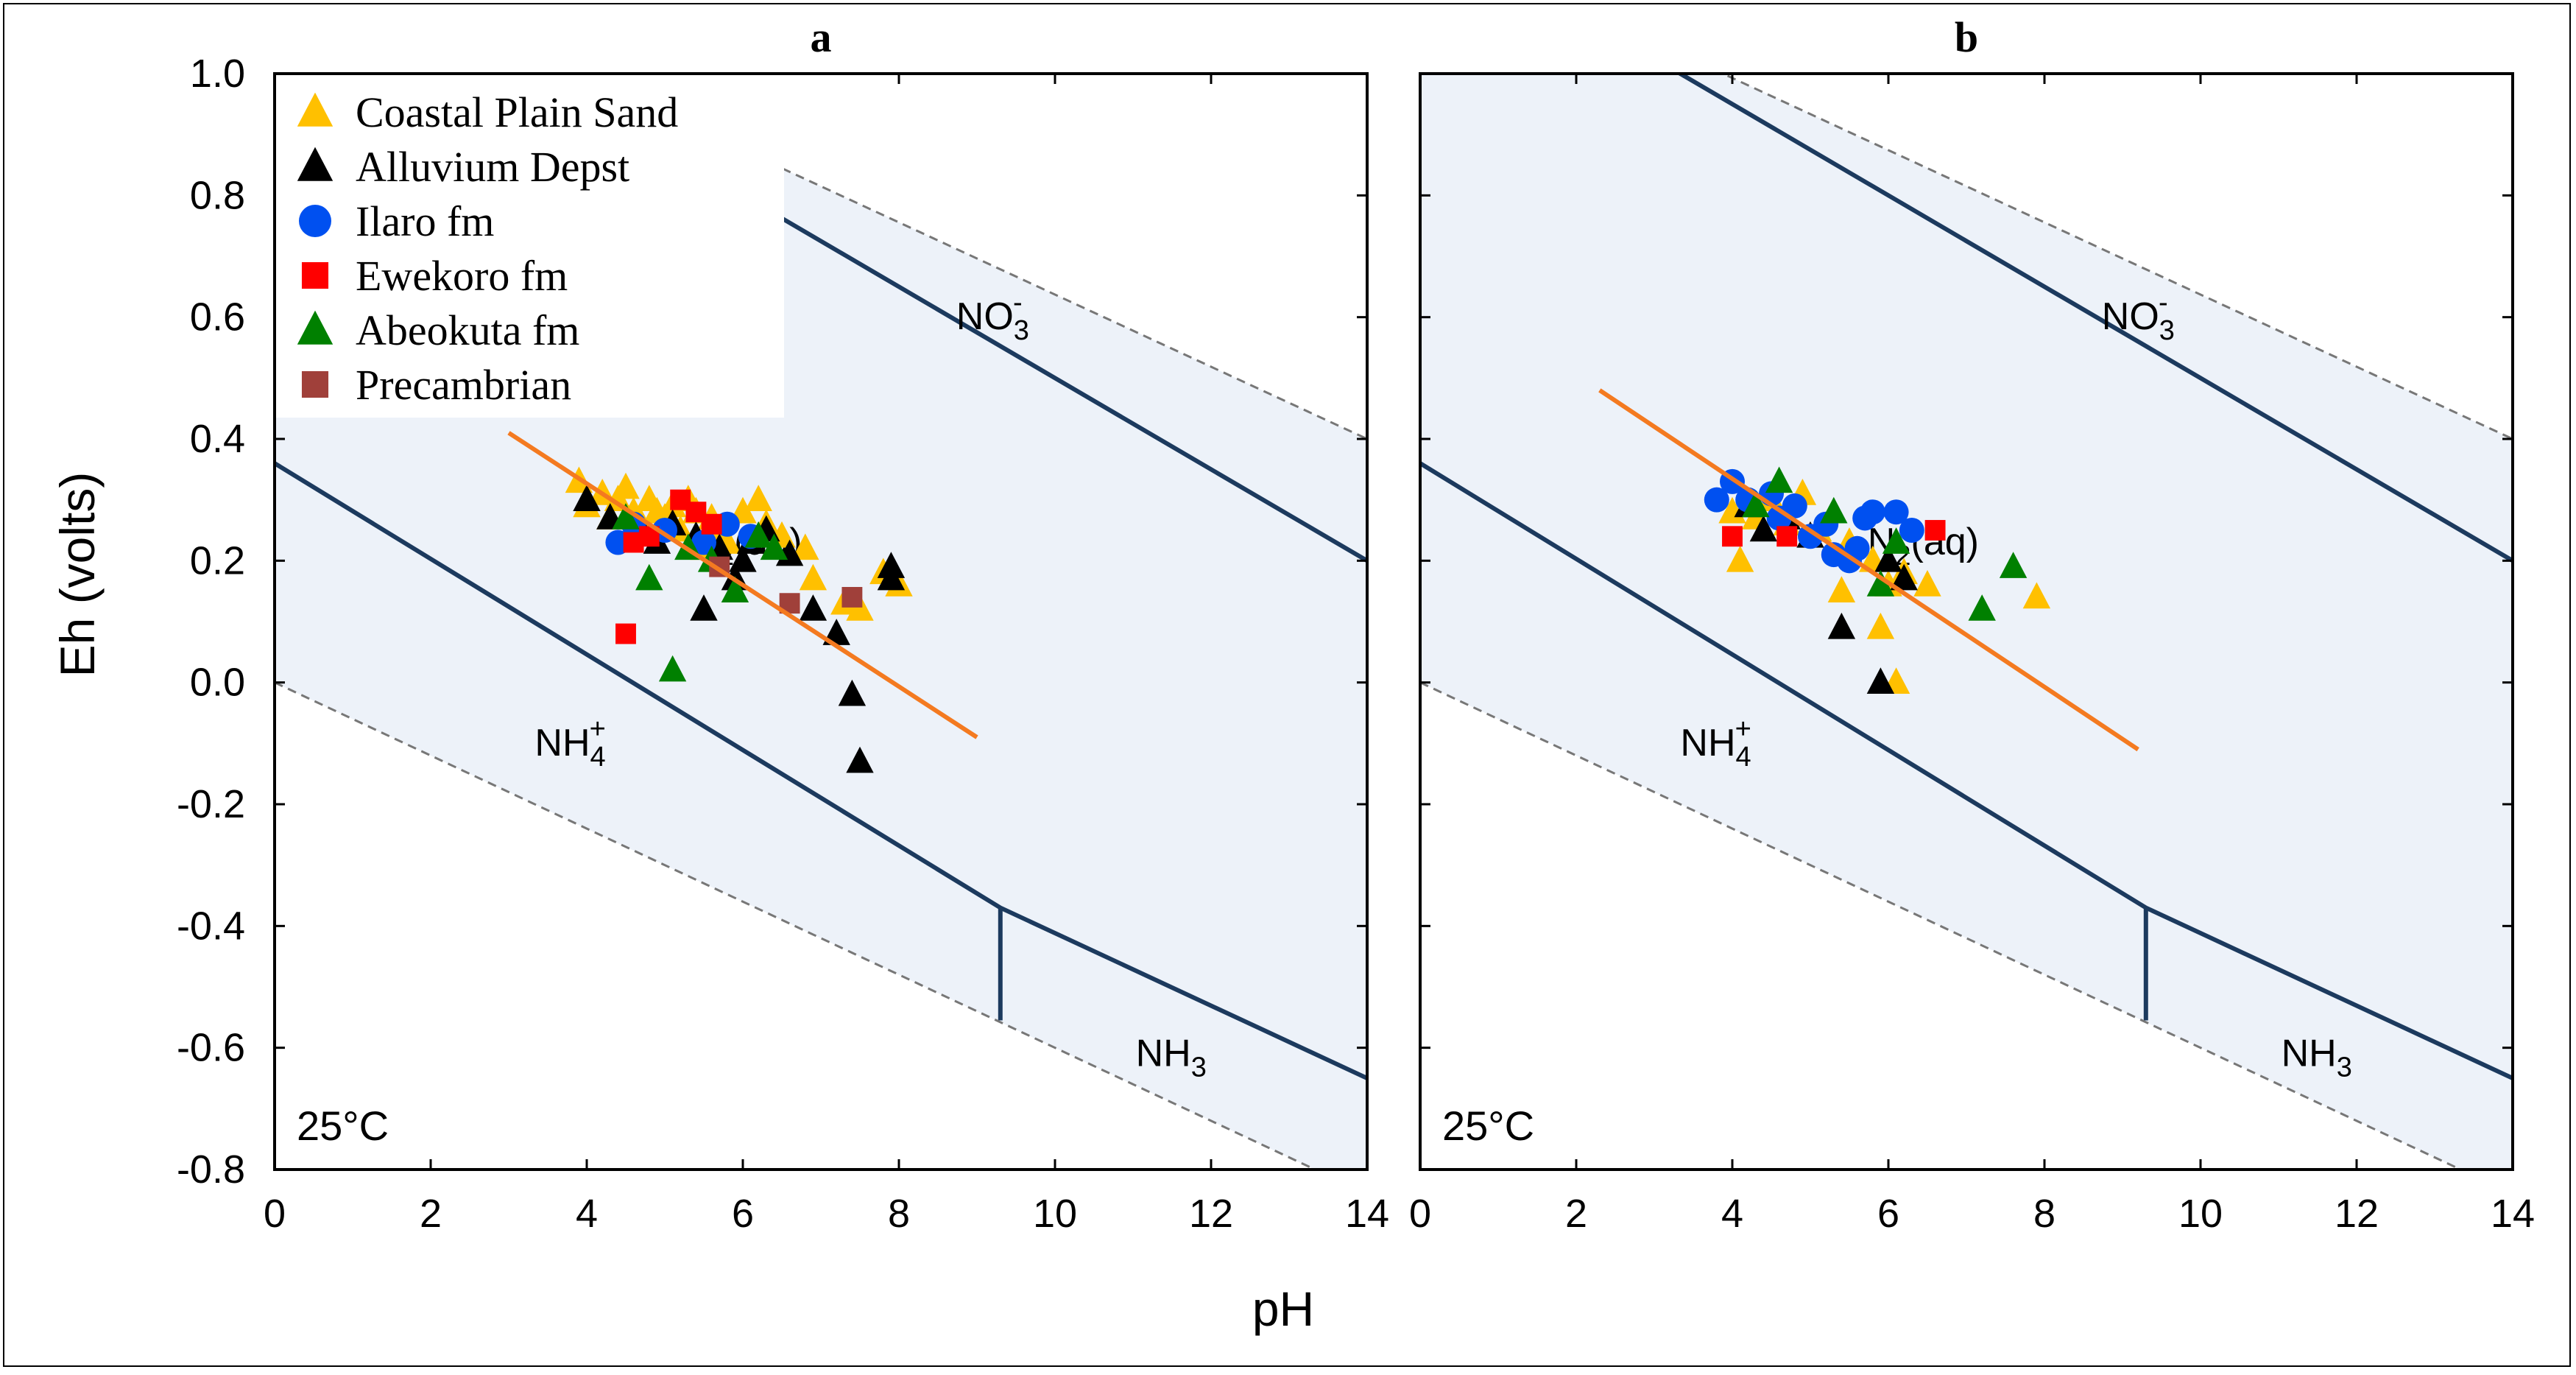  Describe the element at coordinates (217, 74) in the screenshot. I see `y-tick-label: 1.0` at that location.